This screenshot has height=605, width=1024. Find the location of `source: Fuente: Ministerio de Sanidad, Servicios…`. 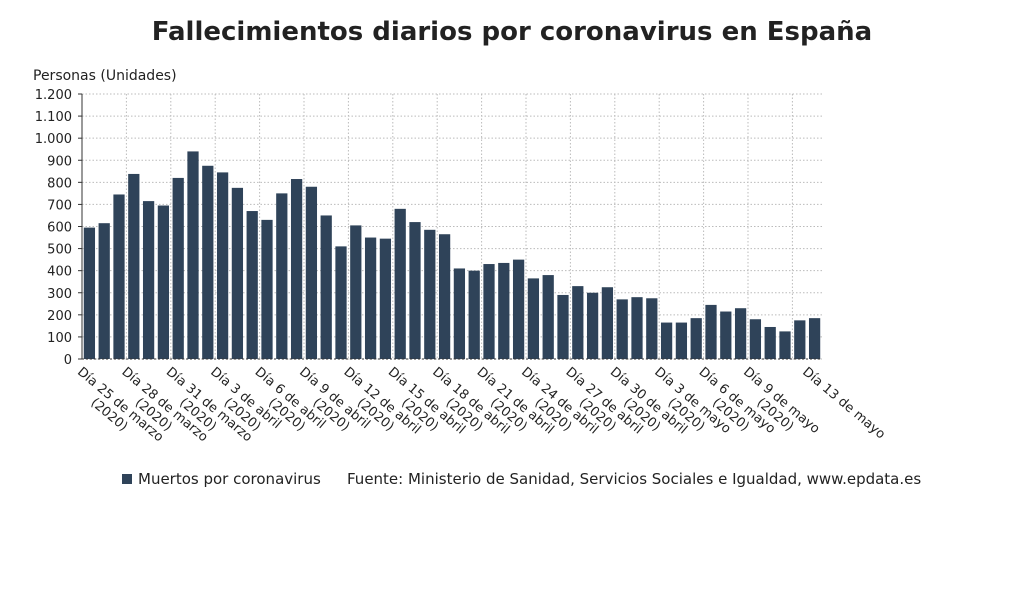

source: Fuente: Ministerio de Sanidad, Servicios… is located at coordinates (634, 479).